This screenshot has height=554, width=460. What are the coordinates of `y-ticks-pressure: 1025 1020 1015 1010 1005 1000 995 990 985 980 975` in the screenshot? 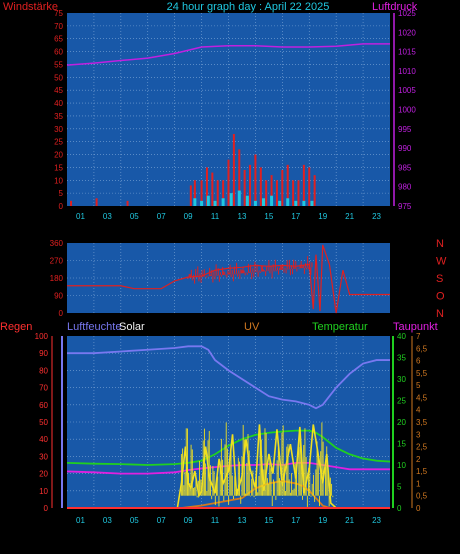 It's located at (404, 110).